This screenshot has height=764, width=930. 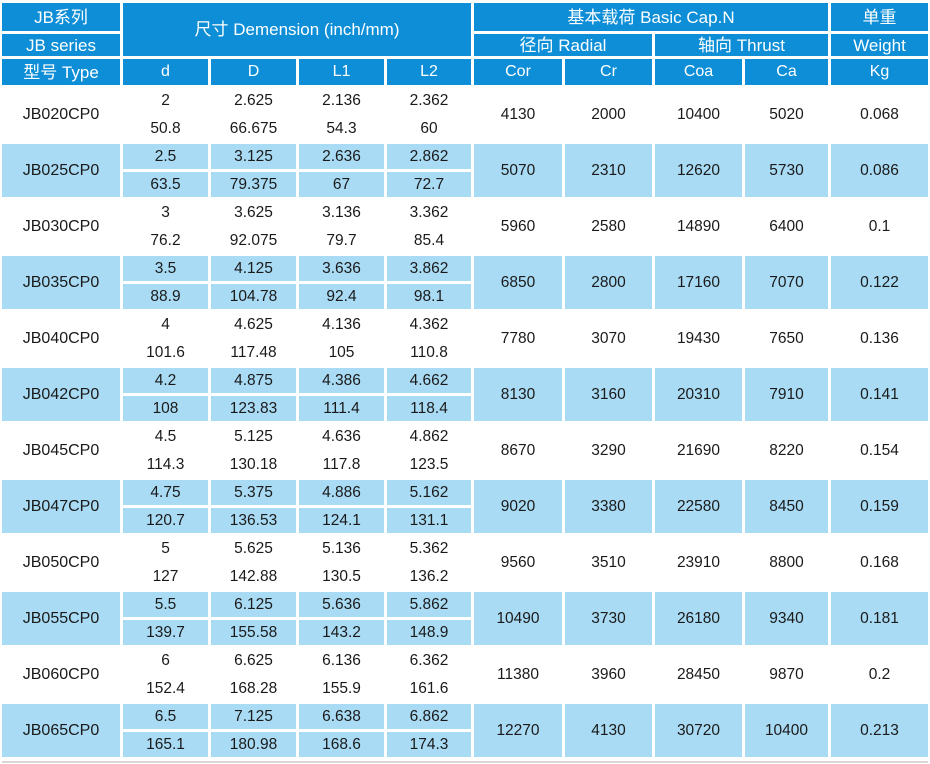 I want to click on load-Ca-cell: 9340, so click(x=786, y=618).